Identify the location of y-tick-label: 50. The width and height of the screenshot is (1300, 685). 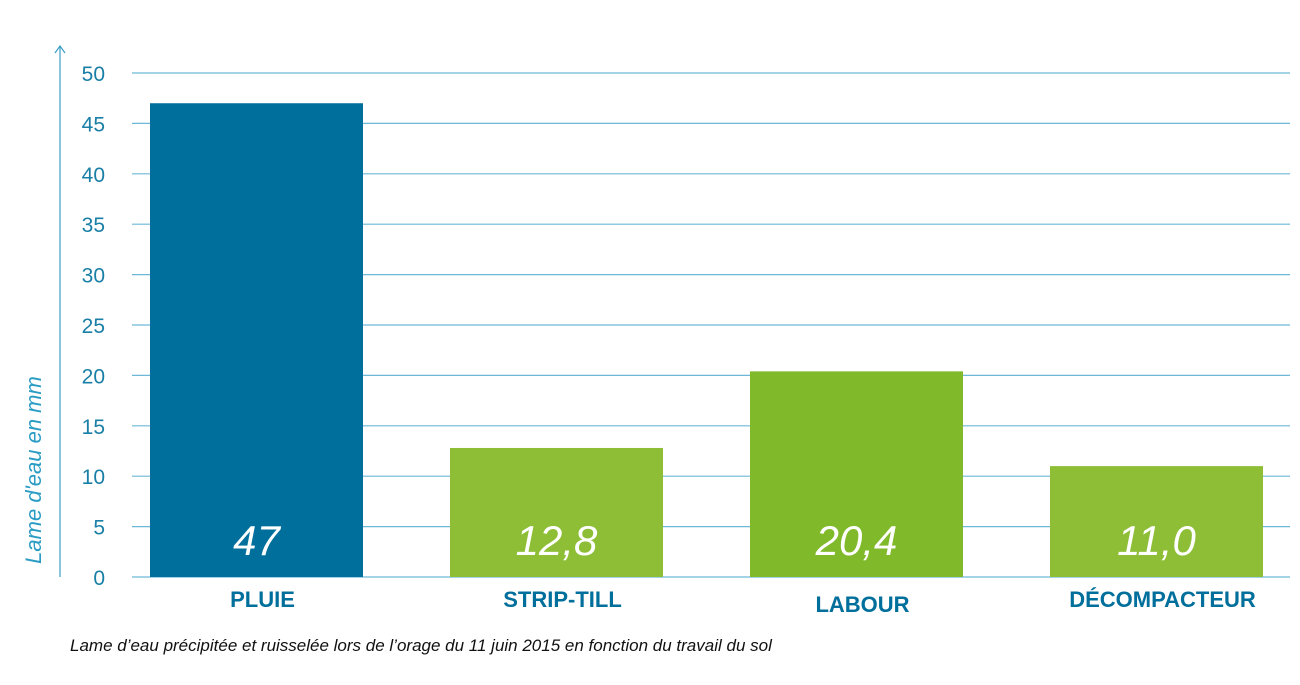
(93, 74).